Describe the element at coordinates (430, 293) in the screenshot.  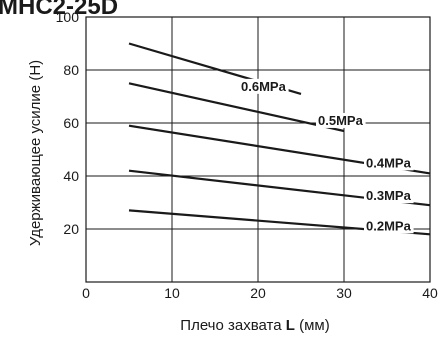
I see `x-tick-label: 40` at that location.